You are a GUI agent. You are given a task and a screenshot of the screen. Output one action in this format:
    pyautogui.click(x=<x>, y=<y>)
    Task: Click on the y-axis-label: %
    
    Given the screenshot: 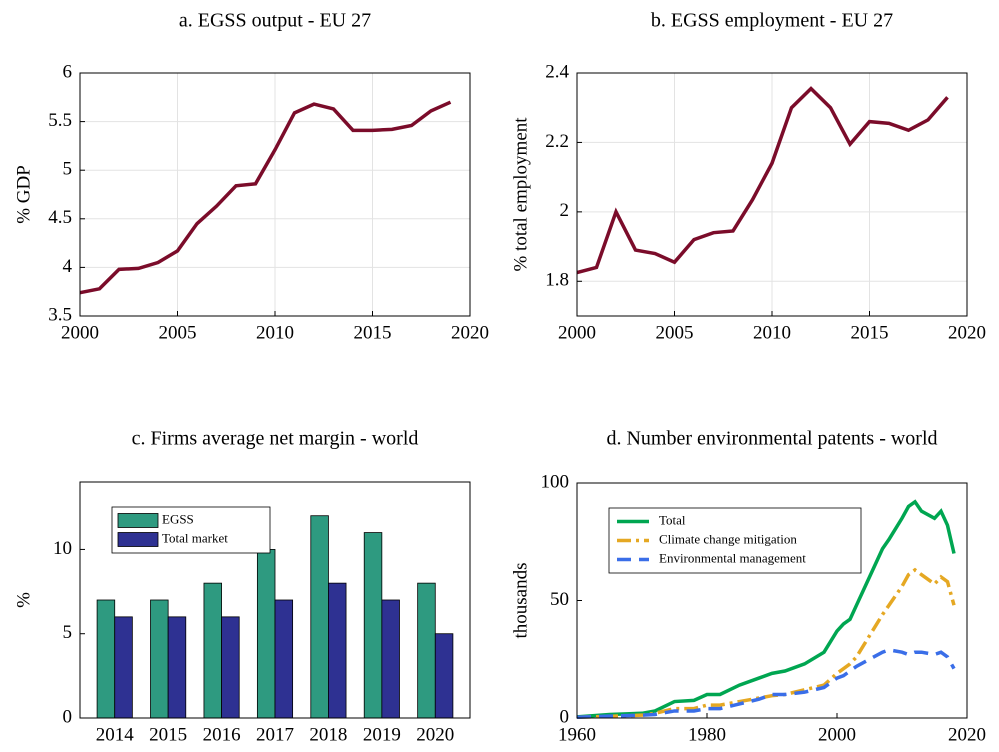 What is the action you would take?
    pyautogui.click(x=23, y=600)
    